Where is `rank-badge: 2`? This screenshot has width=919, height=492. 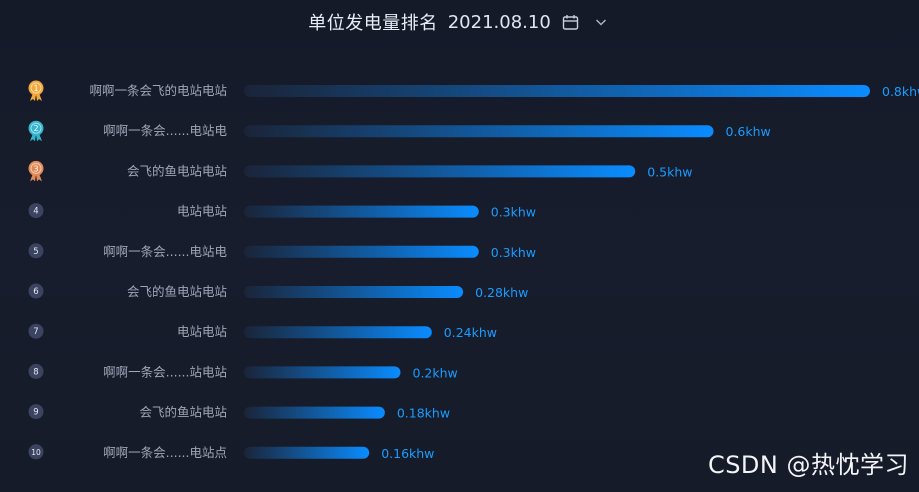 rank-badge: 2 is located at coordinates (36, 131).